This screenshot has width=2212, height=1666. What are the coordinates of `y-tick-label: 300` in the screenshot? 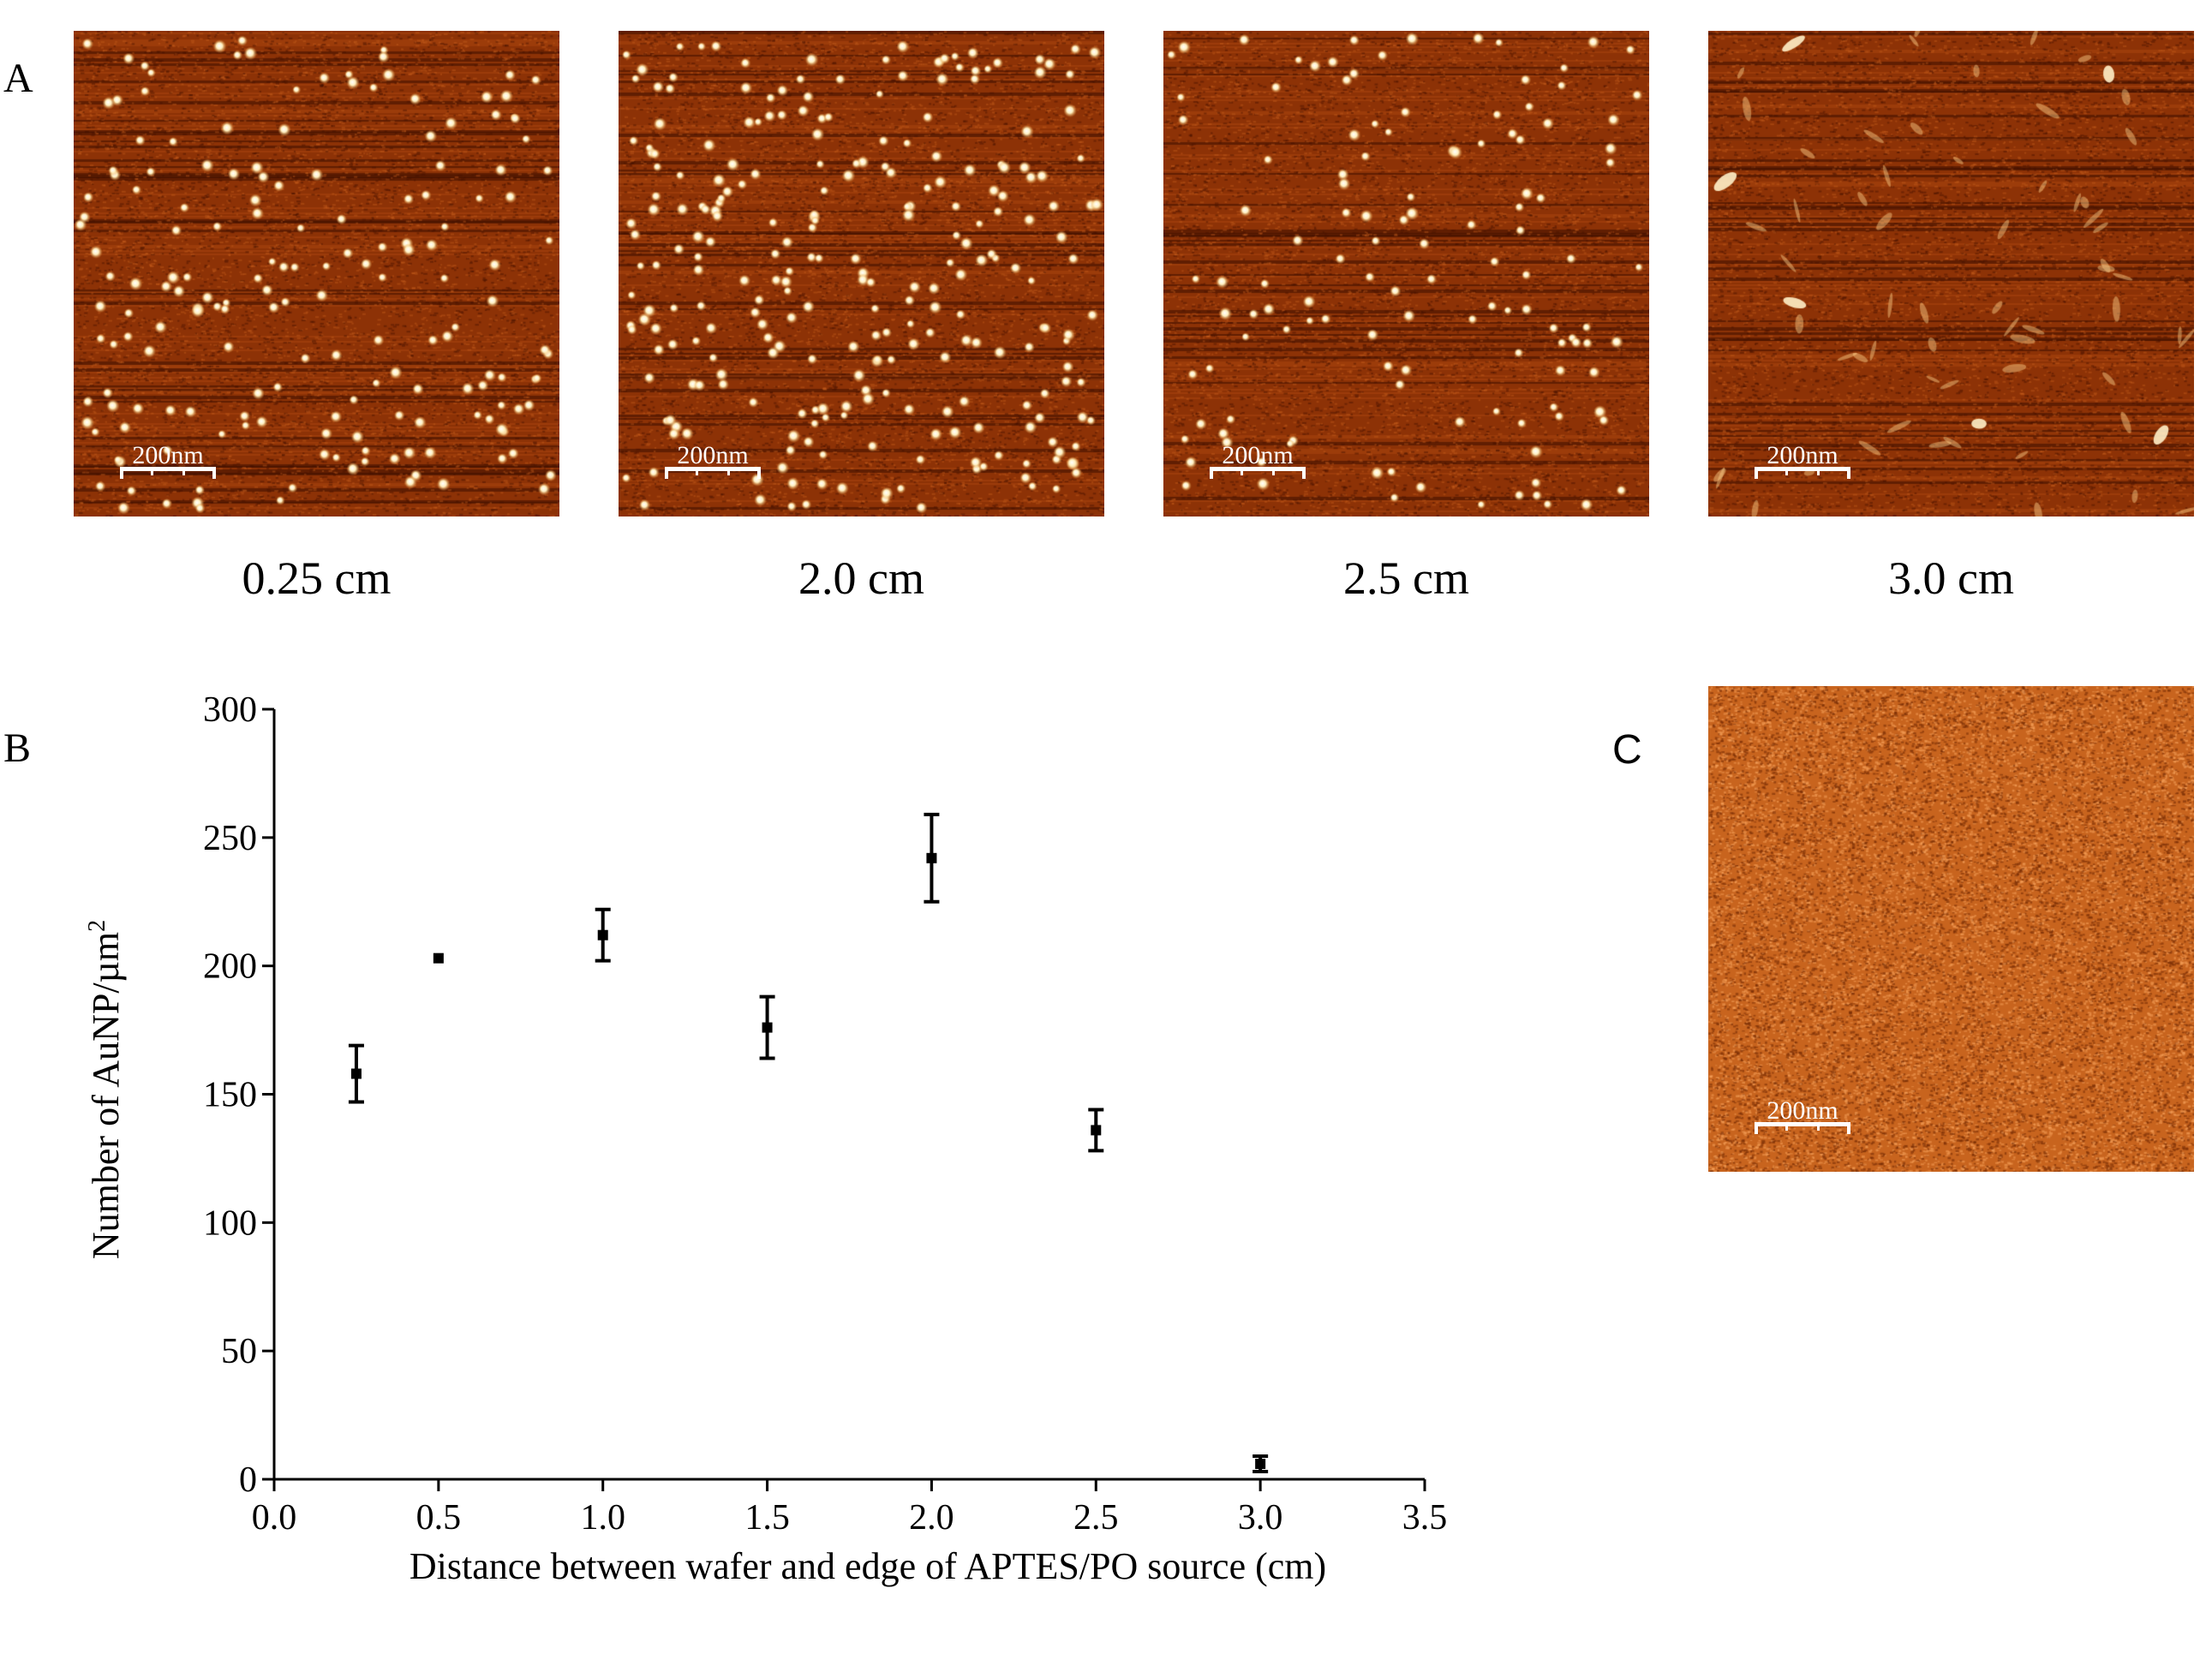 It's located at (230, 710).